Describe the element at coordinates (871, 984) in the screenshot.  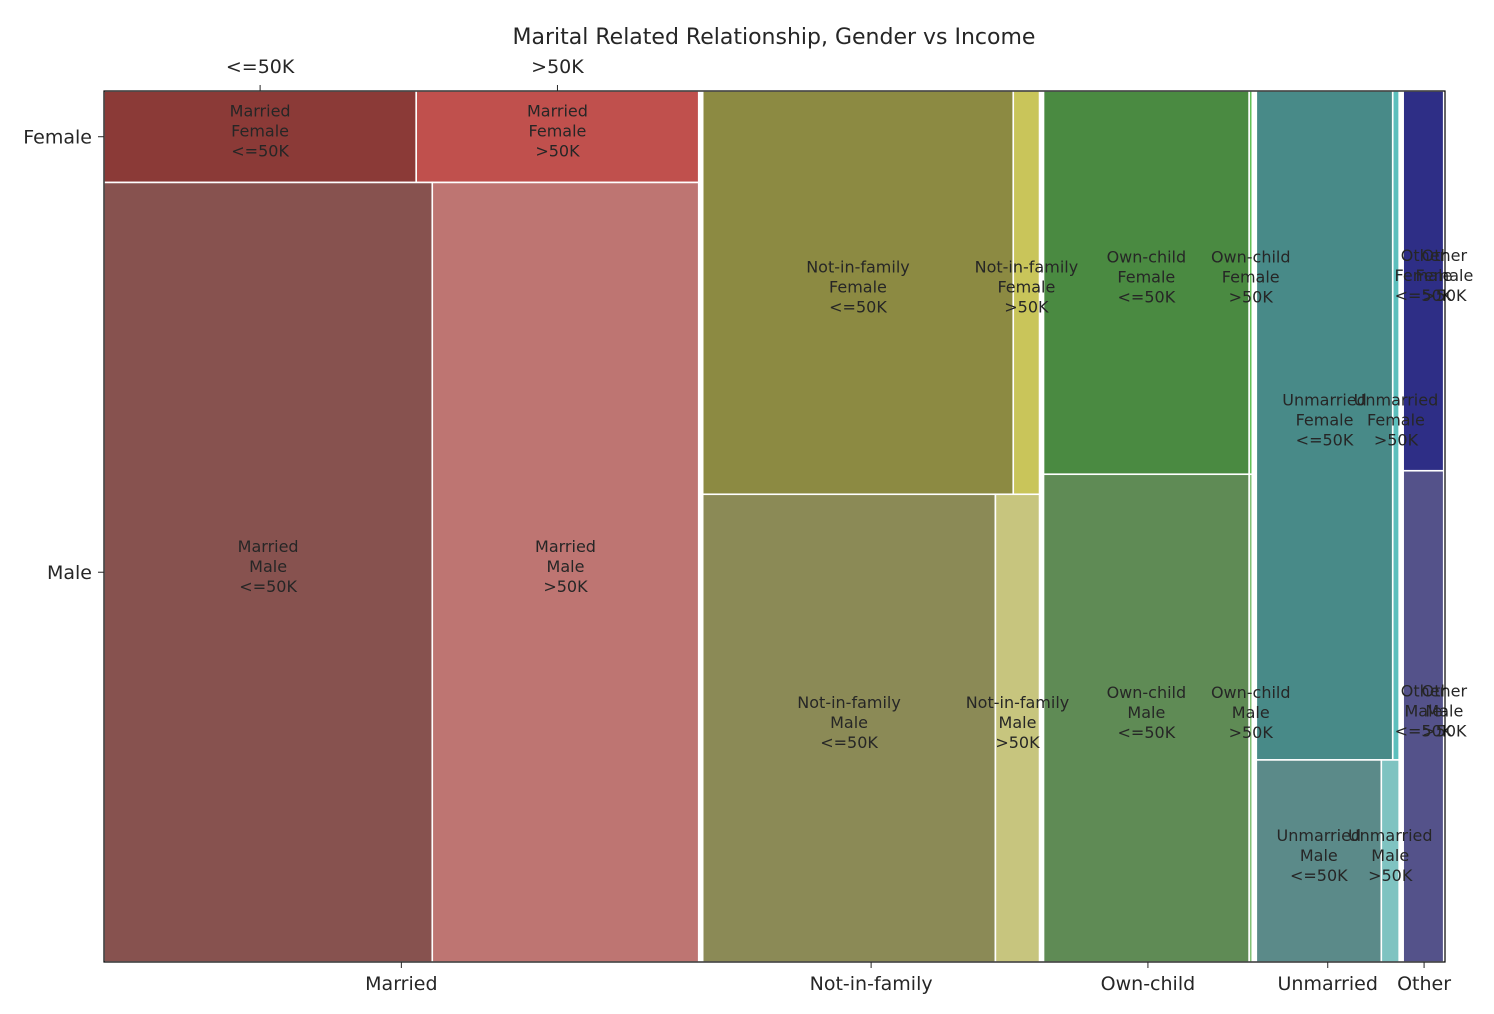
I see `x-tick-label: Not-in-family` at that location.